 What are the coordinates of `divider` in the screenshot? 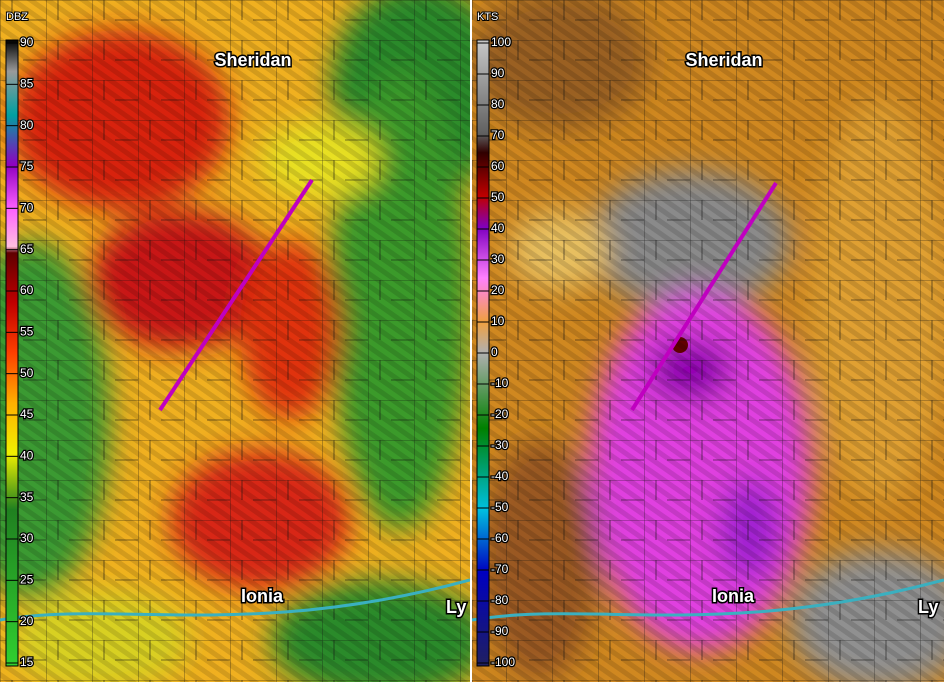 It's located at (471, 341).